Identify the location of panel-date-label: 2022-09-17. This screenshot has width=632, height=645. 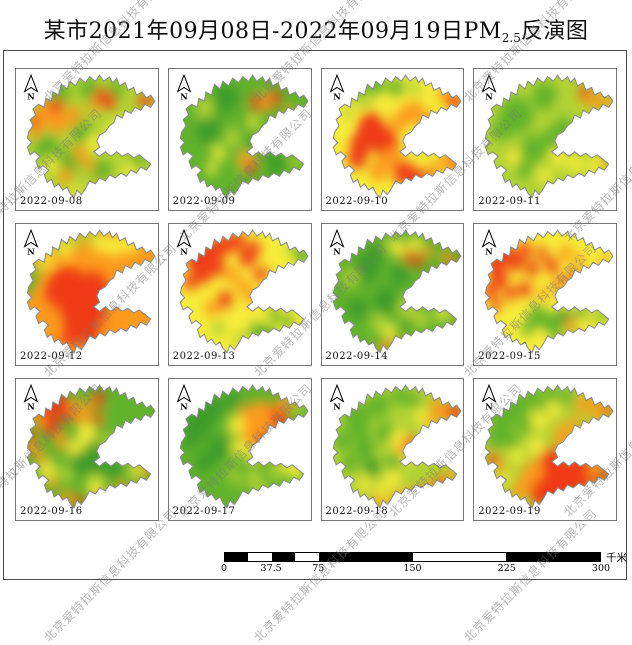
(204, 511).